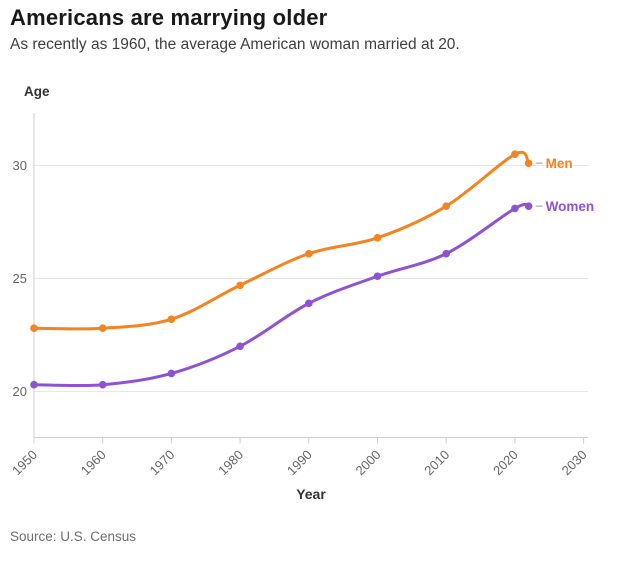 This screenshot has width=639, height=561. What do you see at coordinates (102, 384) in the screenshot?
I see `data-point-women-1960` at bounding box center [102, 384].